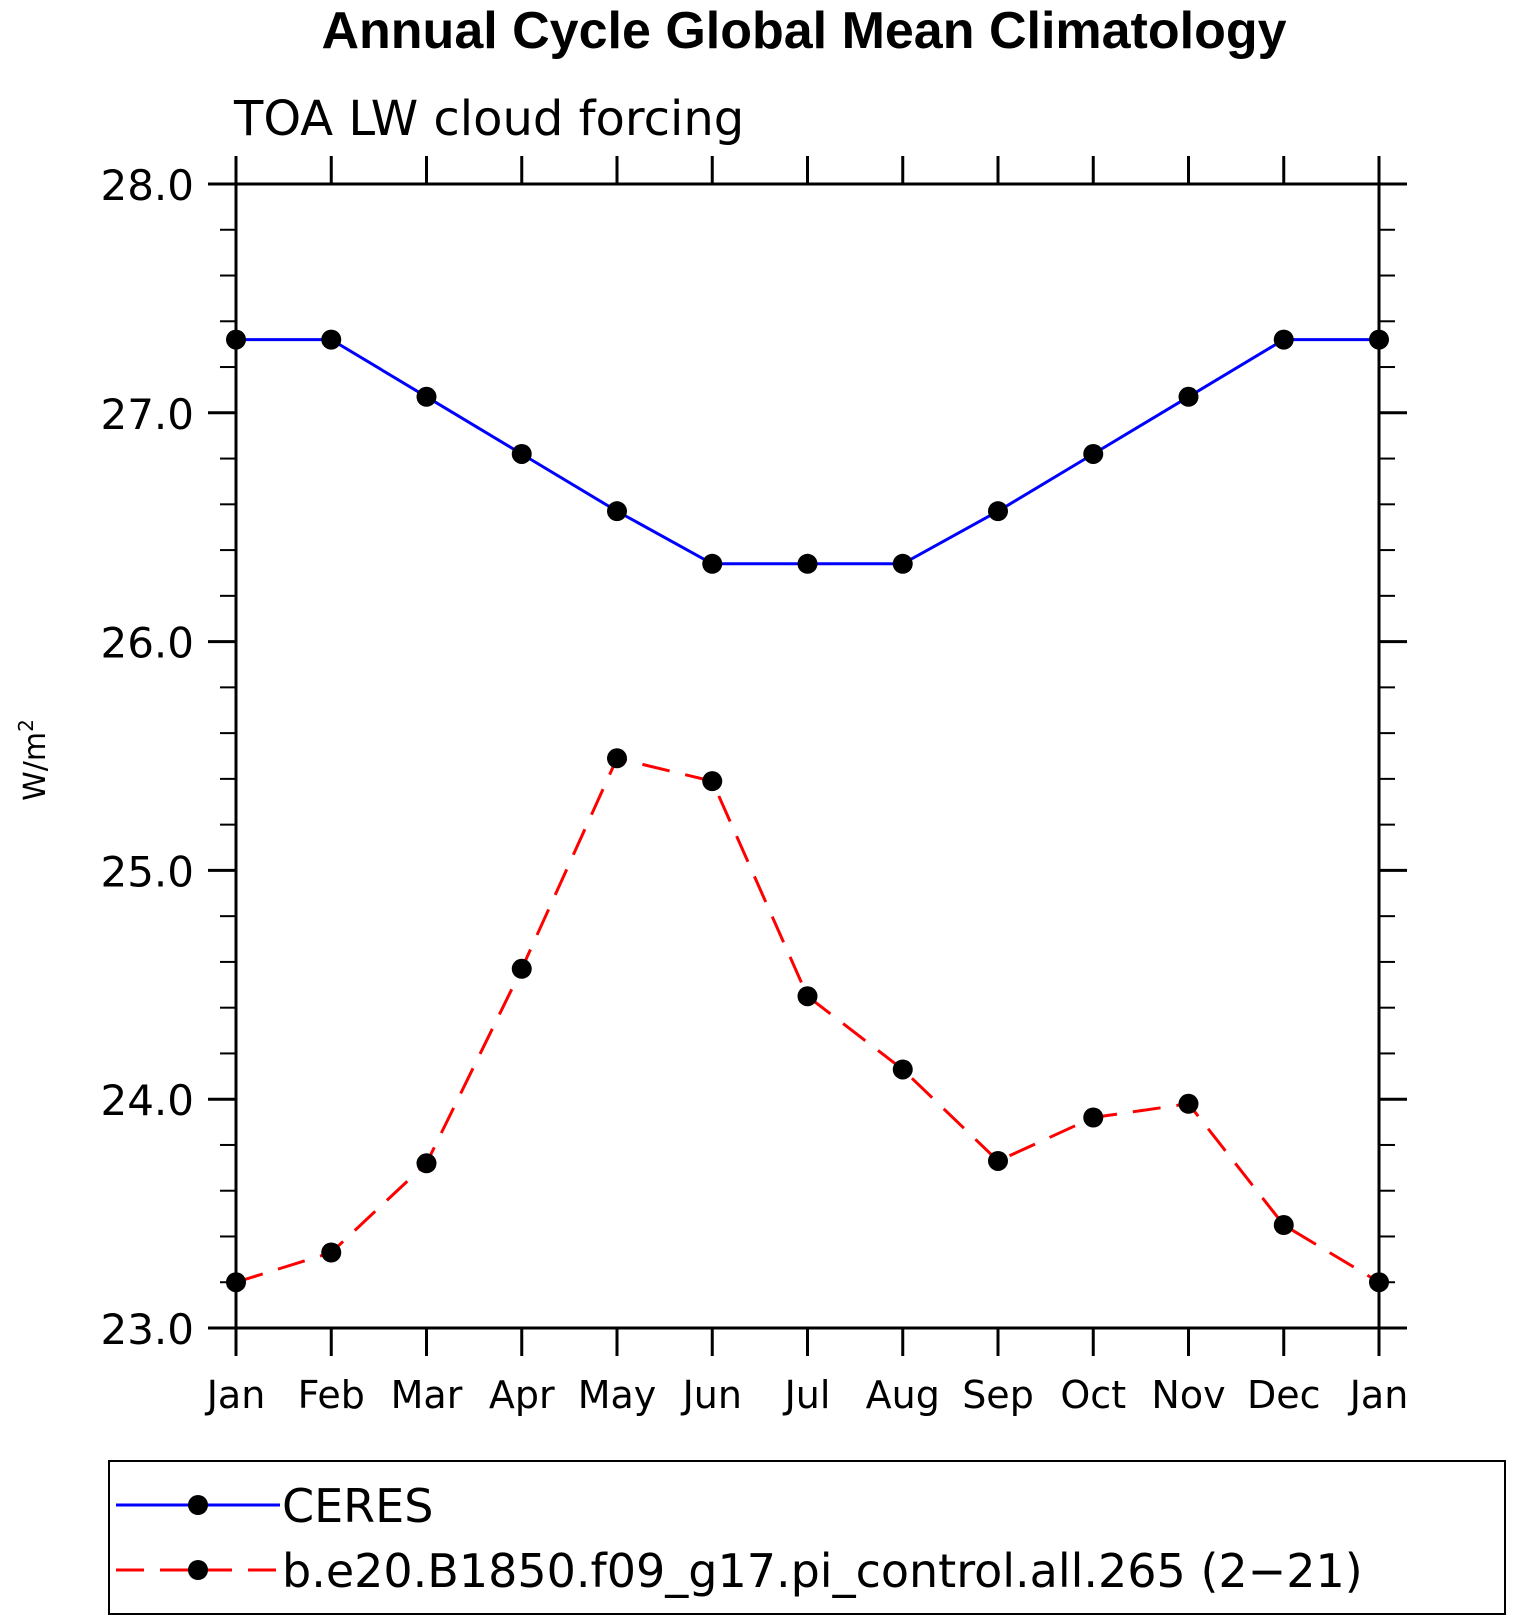 Image resolution: width=1513 pixels, height=1620 pixels. What do you see at coordinates (147, 643) in the screenshot?
I see `y-tick-label: 26.0` at bounding box center [147, 643].